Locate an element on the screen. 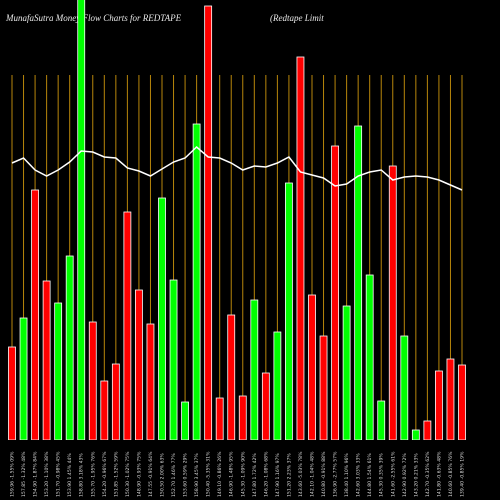 This screenshot has width=500, height=500. x-tick-label: 154.20 -0.96% 67% is located at coordinates (105, 474).